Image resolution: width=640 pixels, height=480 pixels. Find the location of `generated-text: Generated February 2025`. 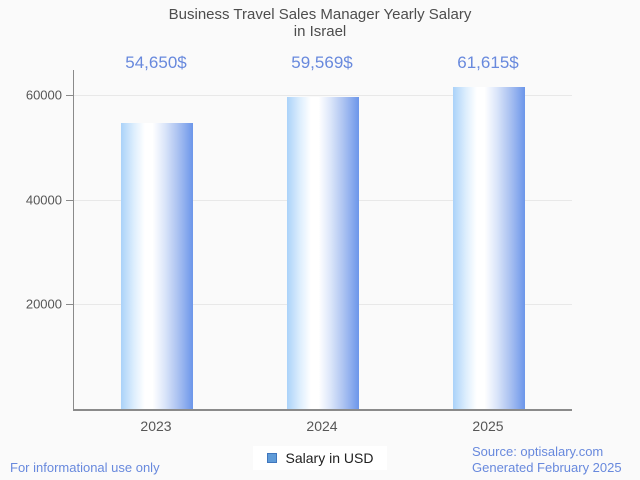

generated-text: Generated February 2025 is located at coordinates (547, 467).